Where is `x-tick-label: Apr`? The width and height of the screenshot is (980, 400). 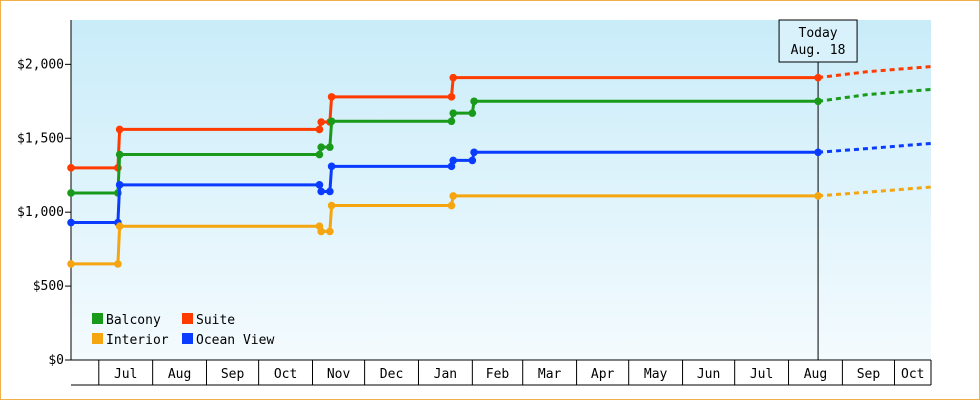
x-tick-label: Apr is located at coordinates (603, 374).